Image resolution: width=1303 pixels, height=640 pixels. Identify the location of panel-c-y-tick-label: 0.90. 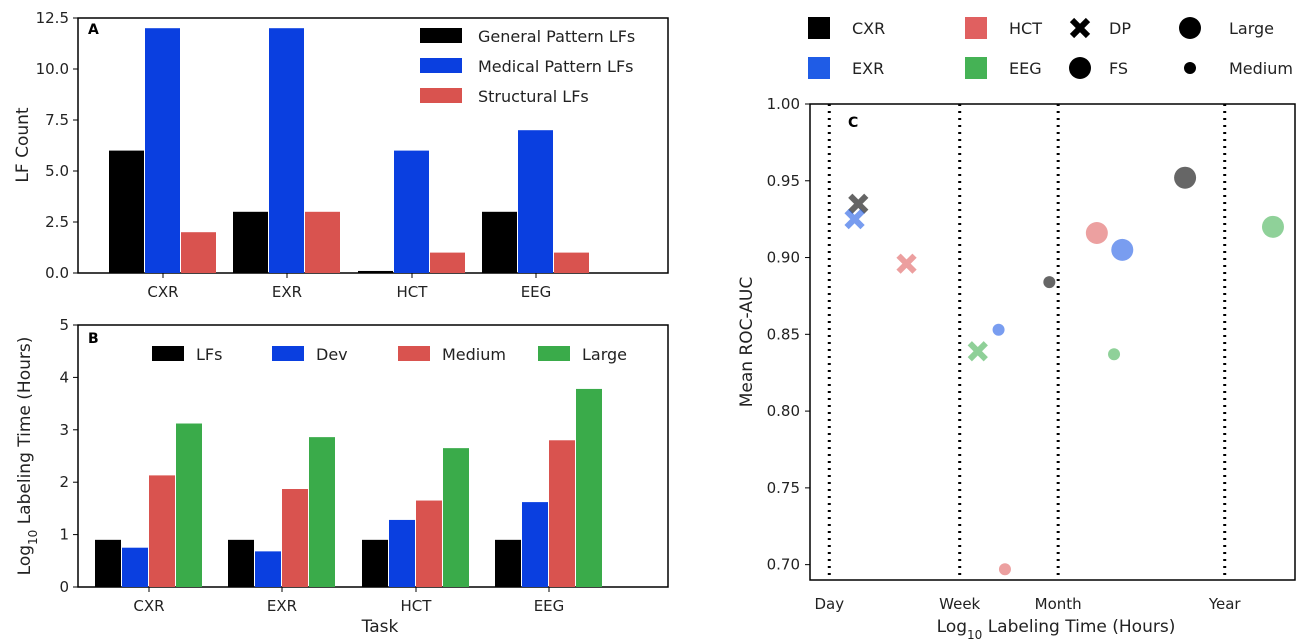
(783, 258).